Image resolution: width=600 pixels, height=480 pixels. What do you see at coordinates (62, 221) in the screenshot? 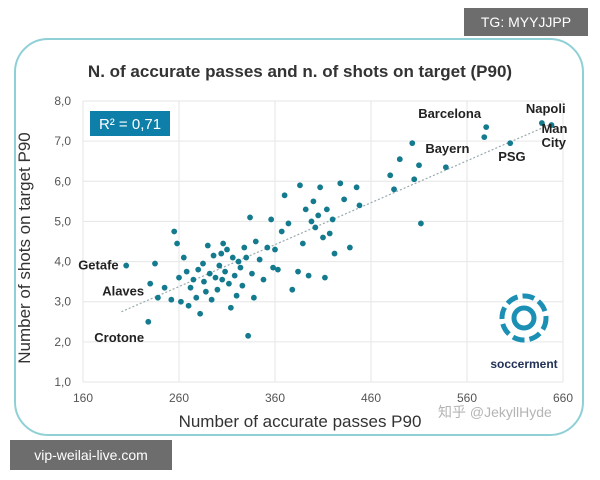
I see `y-tick-label: 5,0` at bounding box center [62, 221].